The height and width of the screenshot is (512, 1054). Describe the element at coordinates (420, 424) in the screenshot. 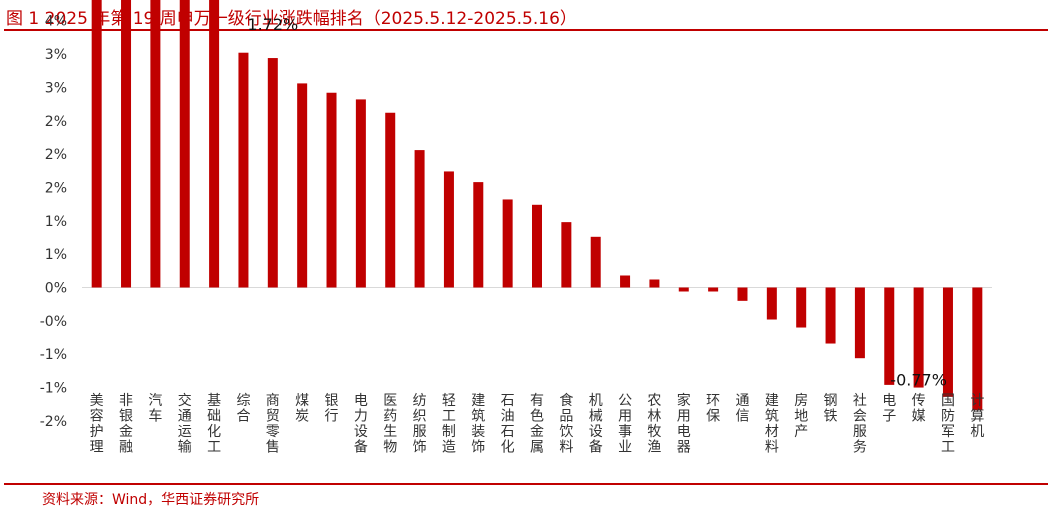

I see `category-label: 纺织服饰` at that location.